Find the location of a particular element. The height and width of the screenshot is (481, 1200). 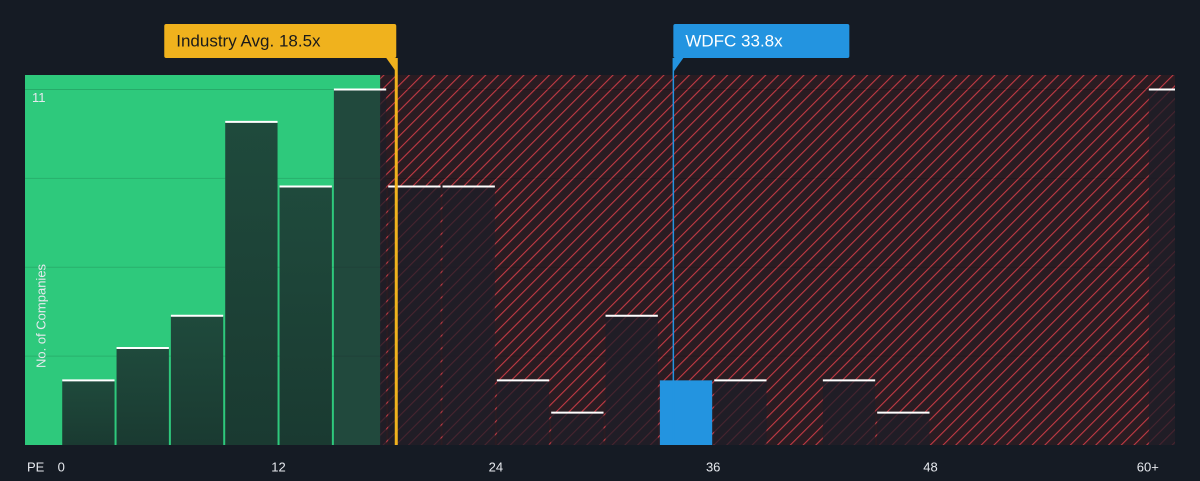

x-tick-label: 24 is located at coordinates (496, 466).